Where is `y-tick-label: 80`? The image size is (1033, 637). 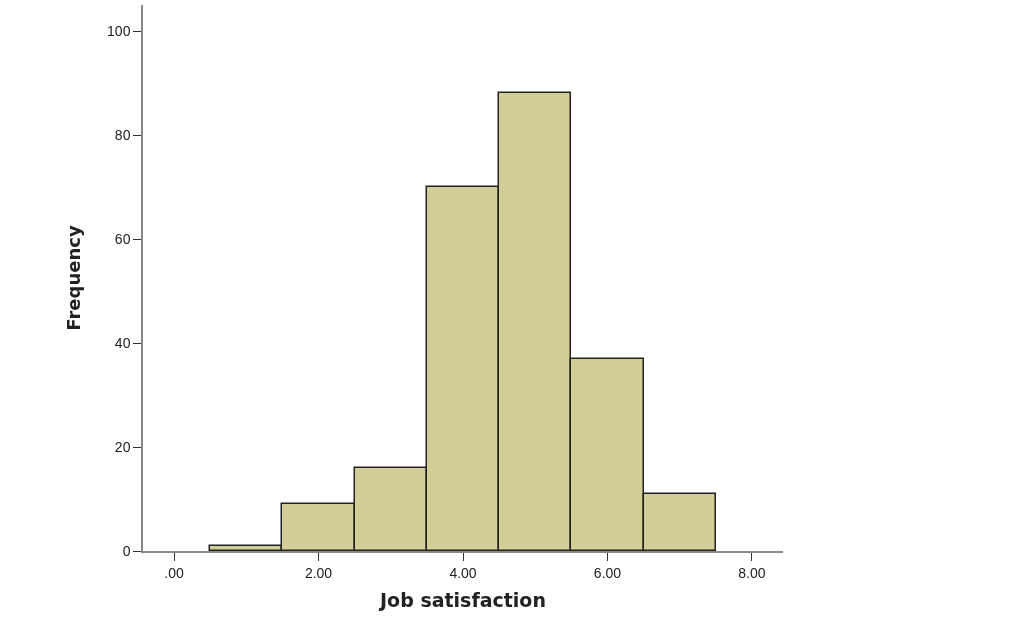
y-tick-label: 80 is located at coordinates (122, 134).